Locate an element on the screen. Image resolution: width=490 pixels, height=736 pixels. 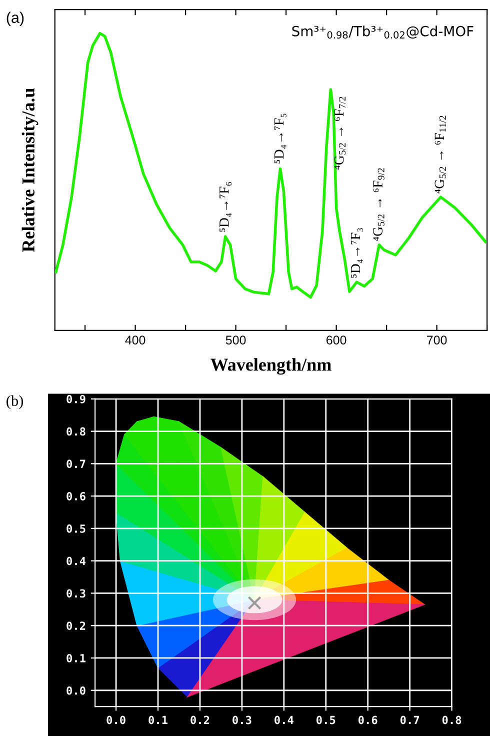
chart-title: (b) is located at coordinates (15, 402).